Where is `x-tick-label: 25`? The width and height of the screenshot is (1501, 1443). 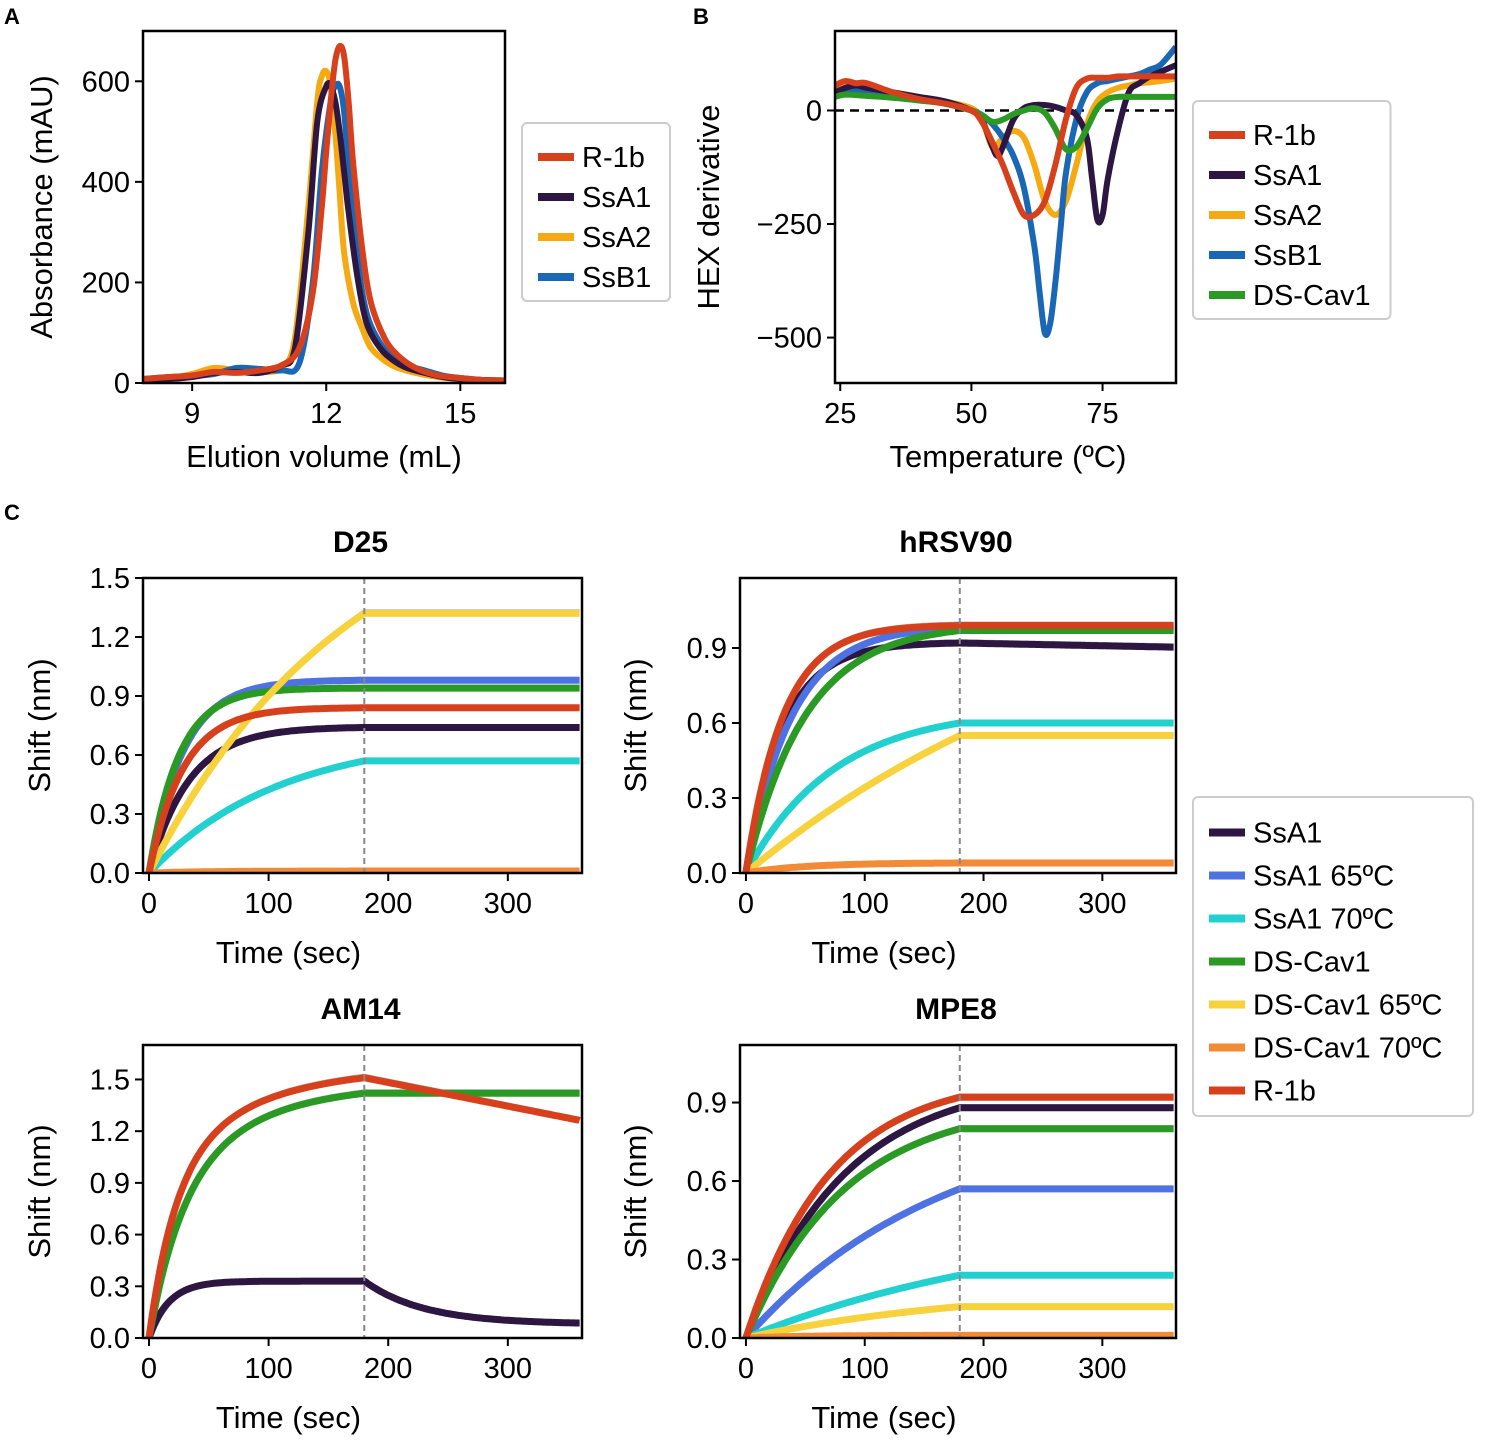
x-tick-label: 25 is located at coordinates (840, 414).